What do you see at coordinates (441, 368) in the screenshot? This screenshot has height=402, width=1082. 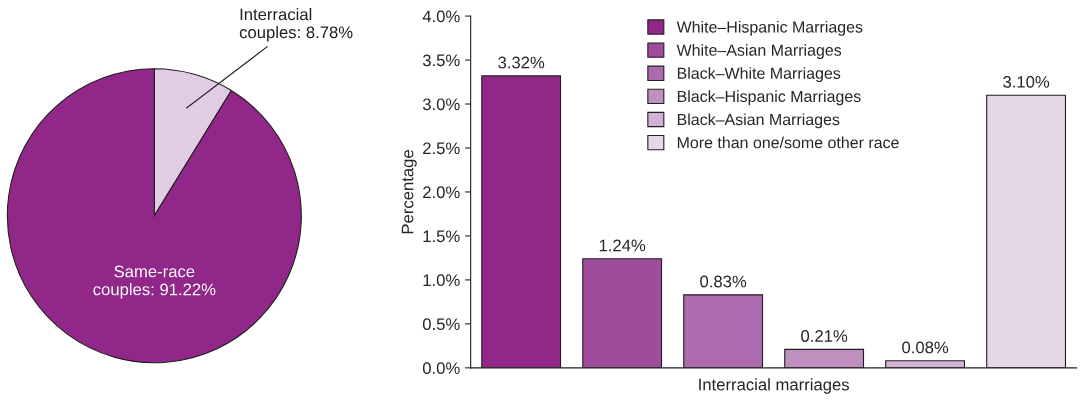 I see `y-tick-label: 0.0%` at bounding box center [441, 368].